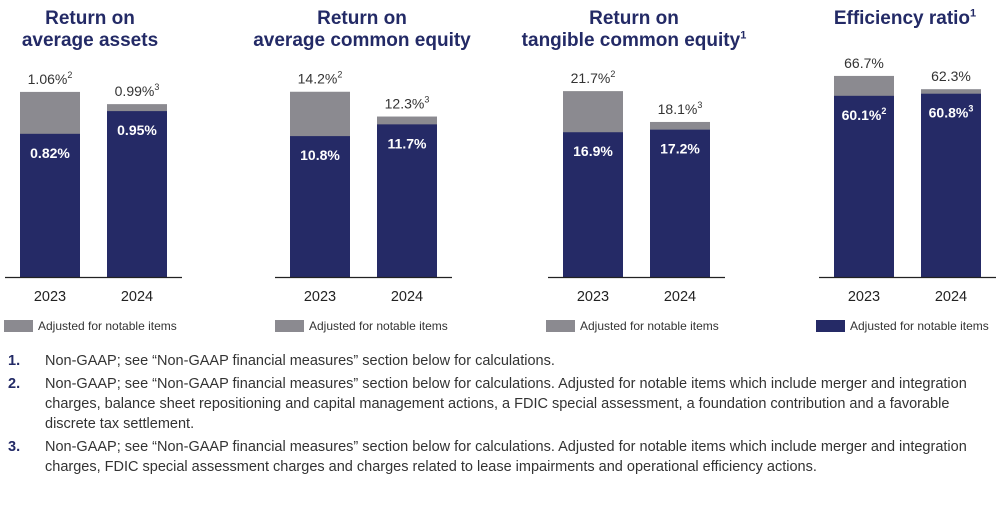 This screenshot has width=1007, height=511. I want to click on bar-total-label-2024: 18.1%3, so click(680, 108).